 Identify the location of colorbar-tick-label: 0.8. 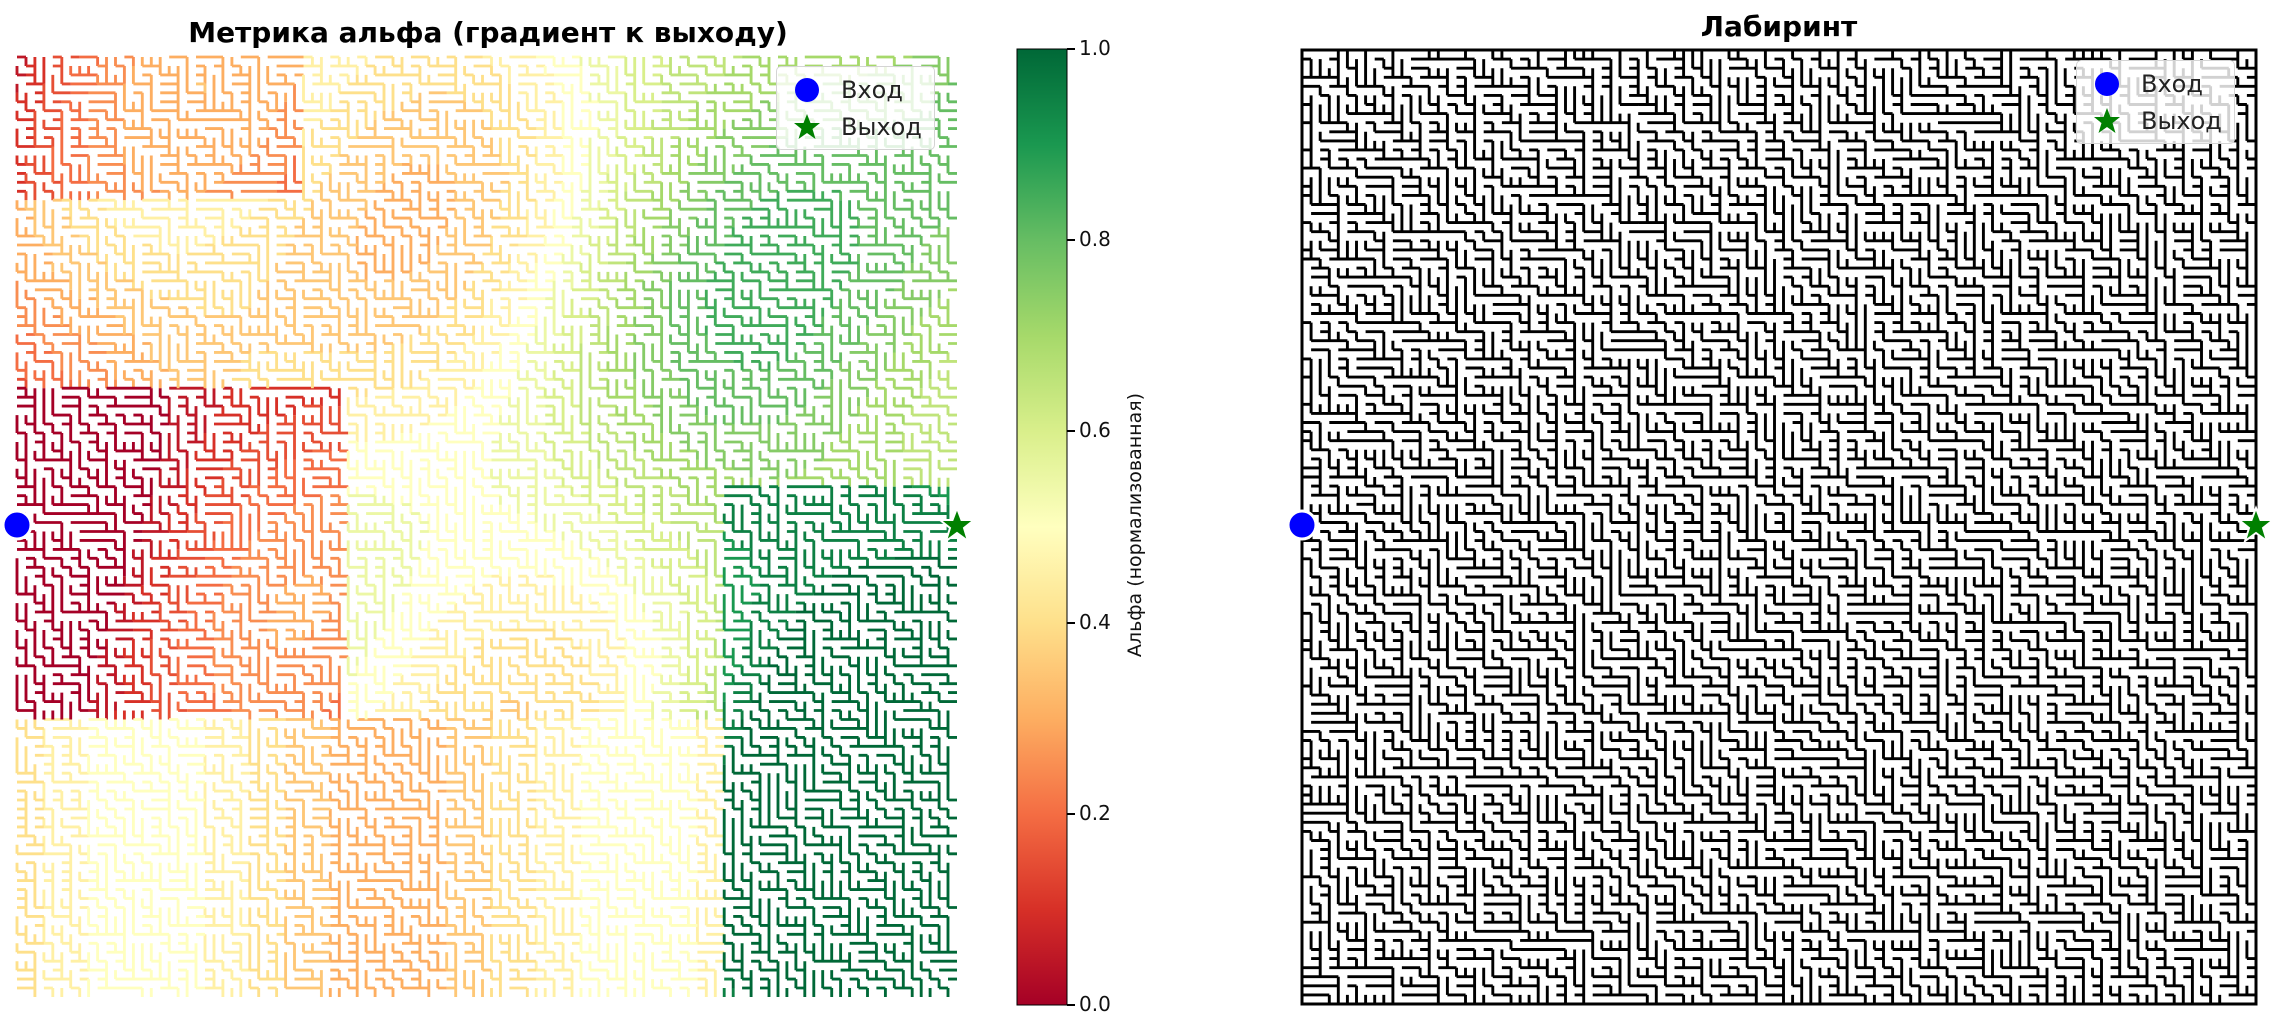
(1095, 239).